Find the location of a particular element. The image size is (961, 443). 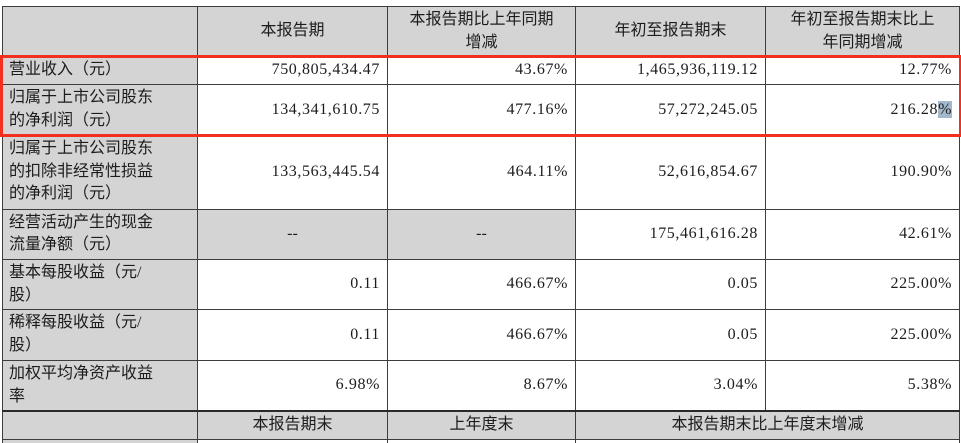

table-row-basic-eps: 基本每股收益（元/ 股） 0.11 466.67% 0.05 225.00% is located at coordinates (481, 285).